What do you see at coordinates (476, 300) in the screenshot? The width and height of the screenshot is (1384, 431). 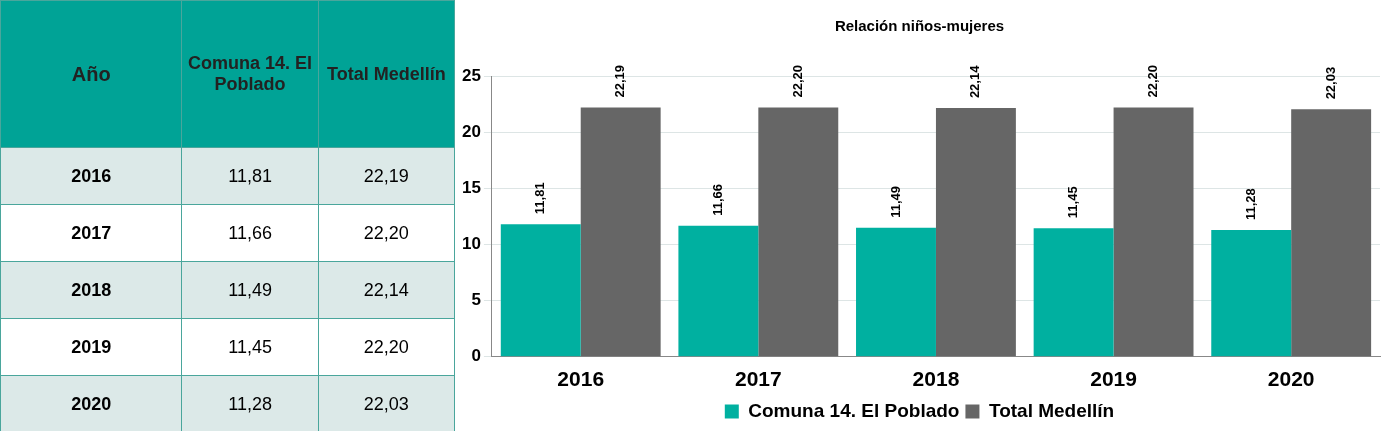 I see `y-tick-label: 5` at bounding box center [476, 300].